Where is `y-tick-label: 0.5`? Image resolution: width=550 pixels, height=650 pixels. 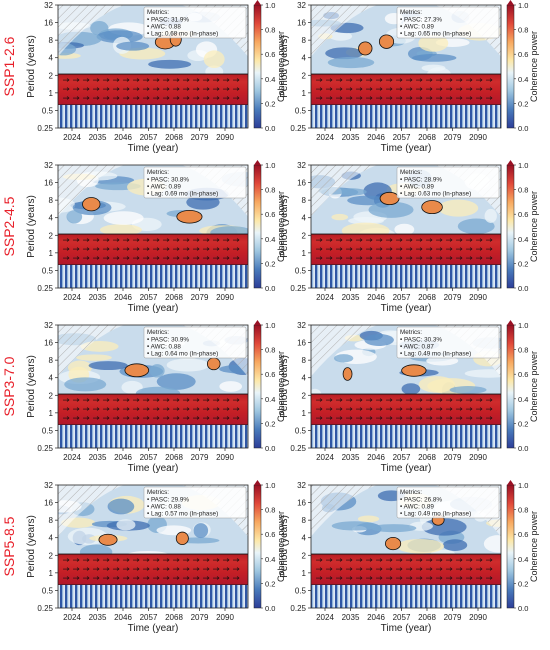
y-tick-label: 0.5 is located at coordinates (48, 590).